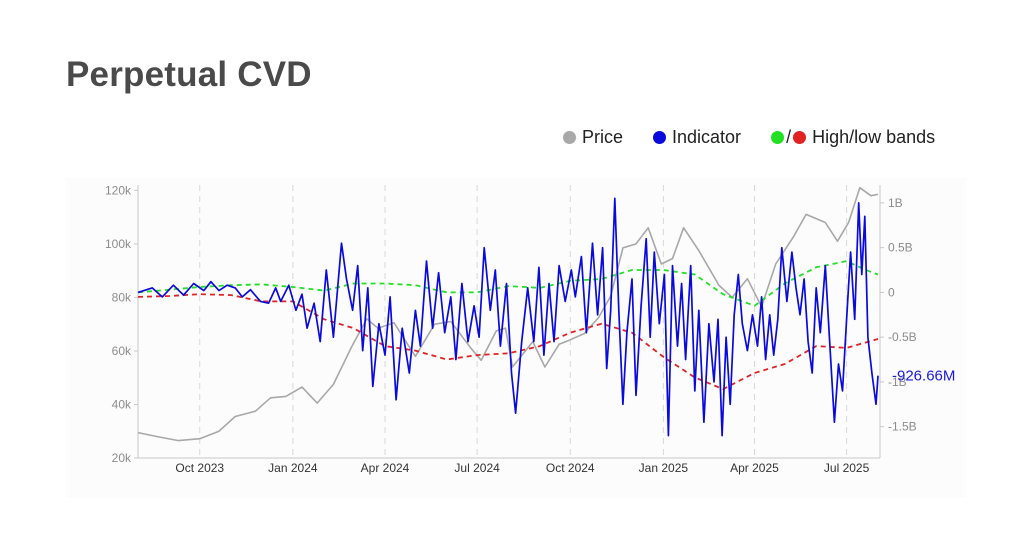 Image resolution: width=1024 pixels, height=551 pixels. I want to click on legend-label-price: Price, so click(603, 136).